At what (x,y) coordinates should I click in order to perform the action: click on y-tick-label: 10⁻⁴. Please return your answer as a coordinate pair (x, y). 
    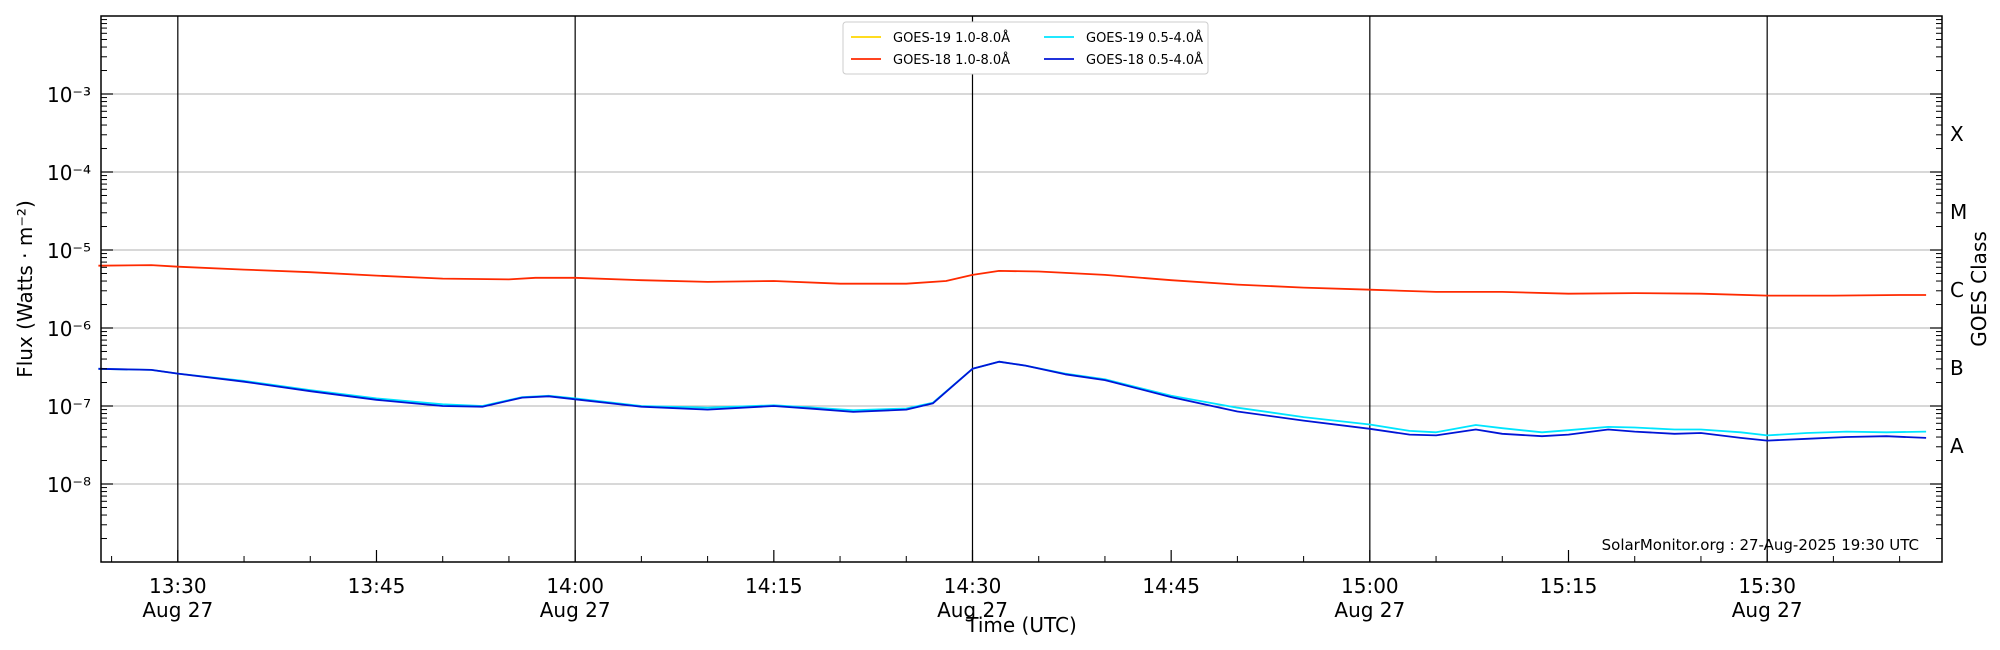
    Looking at the image, I should click on (69, 173).